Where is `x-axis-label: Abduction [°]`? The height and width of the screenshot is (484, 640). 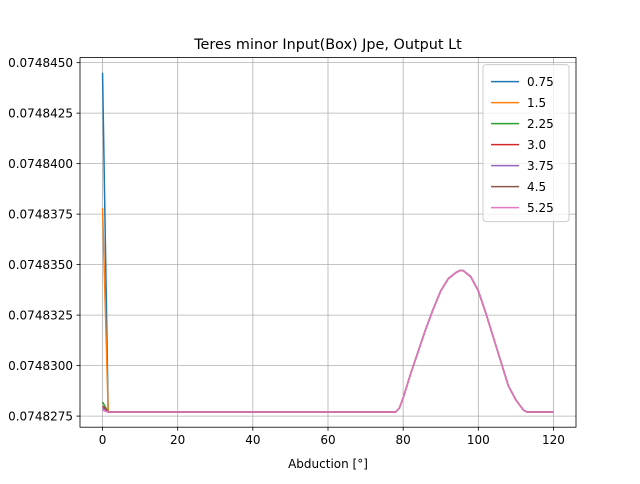
x-axis-label: Abduction [°] is located at coordinates (328, 464).